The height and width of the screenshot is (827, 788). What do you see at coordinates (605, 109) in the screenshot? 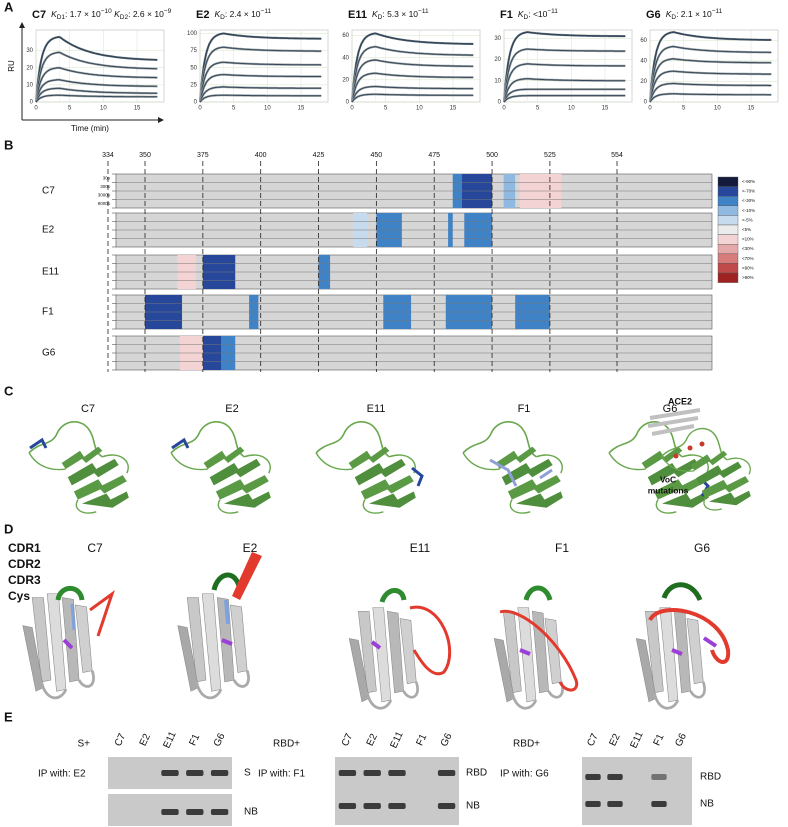
I see `x-tick-label: 15` at bounding box center [605, 109].